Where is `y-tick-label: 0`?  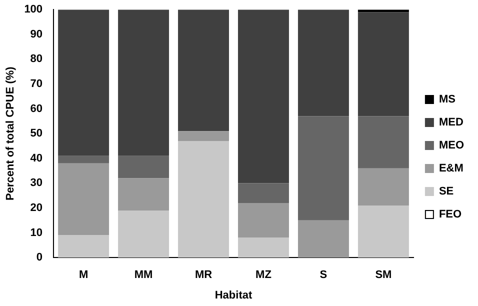
y-tick-label: 0 is located at coordinates (39, 258).